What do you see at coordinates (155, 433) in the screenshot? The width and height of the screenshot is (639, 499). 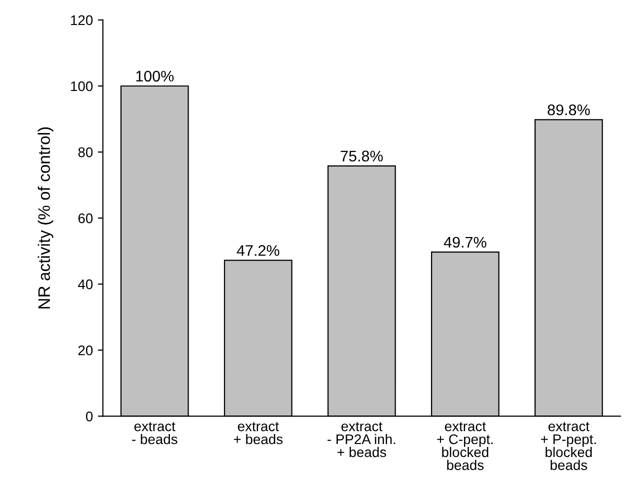 I see `x-tick-label: extract - beads` at bounding box center [155, 433].